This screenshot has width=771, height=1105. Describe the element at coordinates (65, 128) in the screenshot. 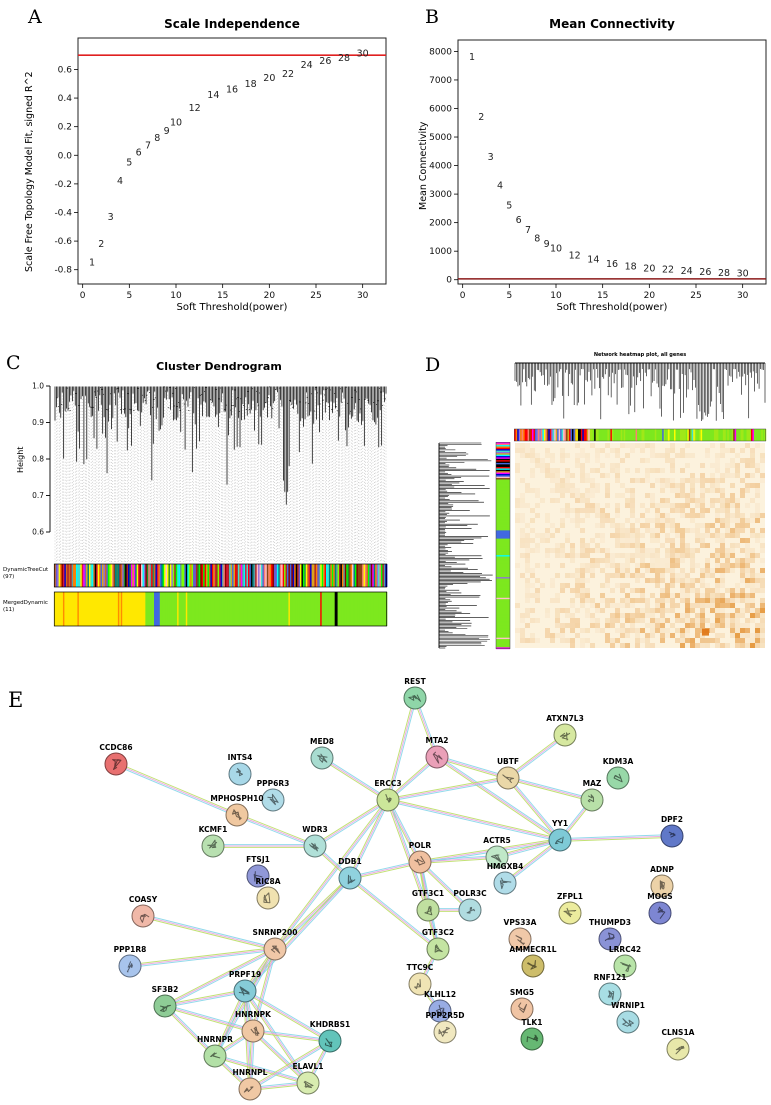

I see `svg-text: 0.2` at that location.